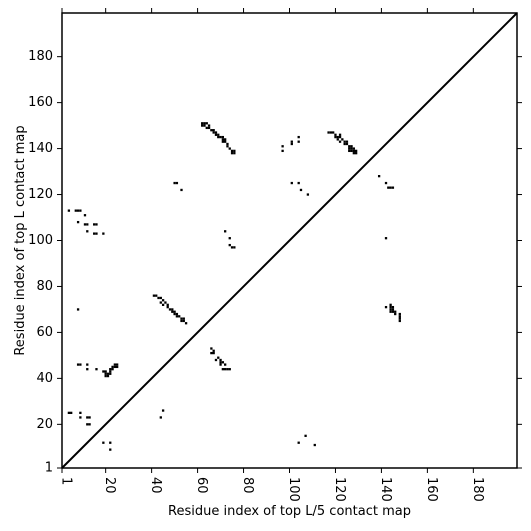 The image size is (531, 531). Describe the element at coordinates (477, 489) in the screenshot. I see `x-tick-label: 180` at that location.